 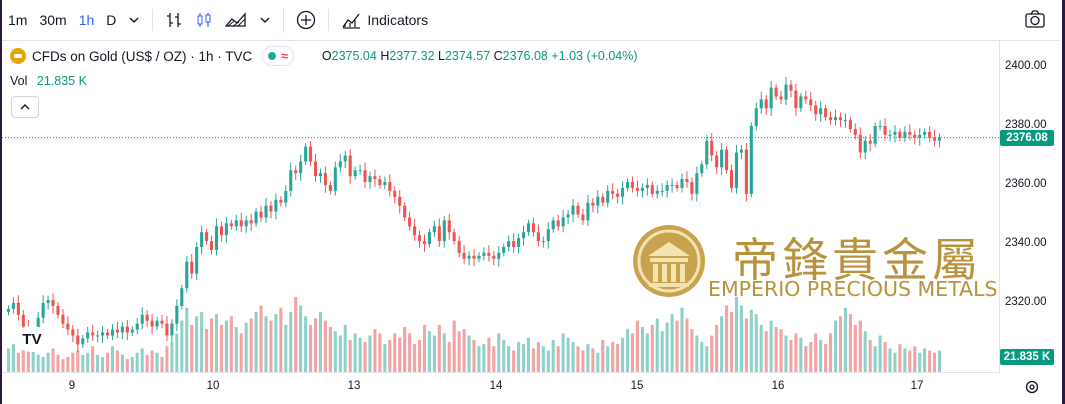 I want to click on high-value: 2377.32, so click(x=412, y=56).